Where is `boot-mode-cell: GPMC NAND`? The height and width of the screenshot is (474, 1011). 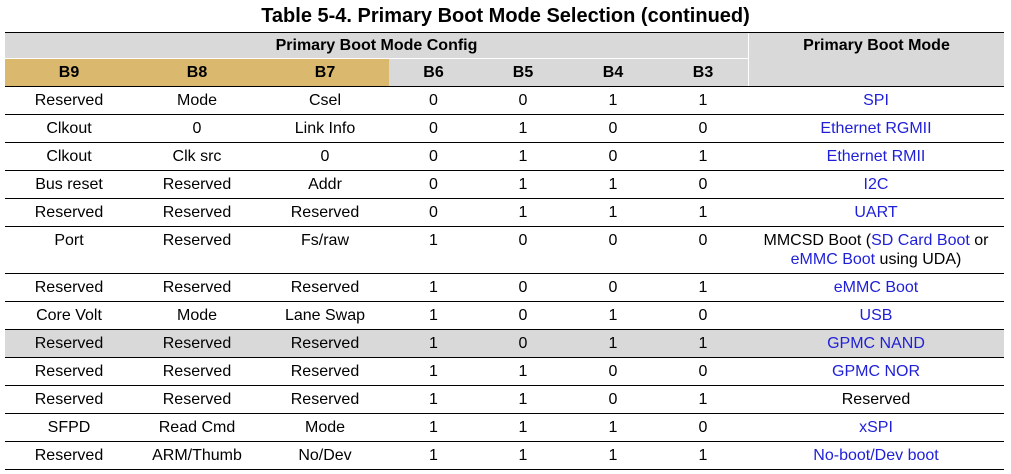
boot-mode-cell: GPMC NAND is located at coordinates (876, 343).